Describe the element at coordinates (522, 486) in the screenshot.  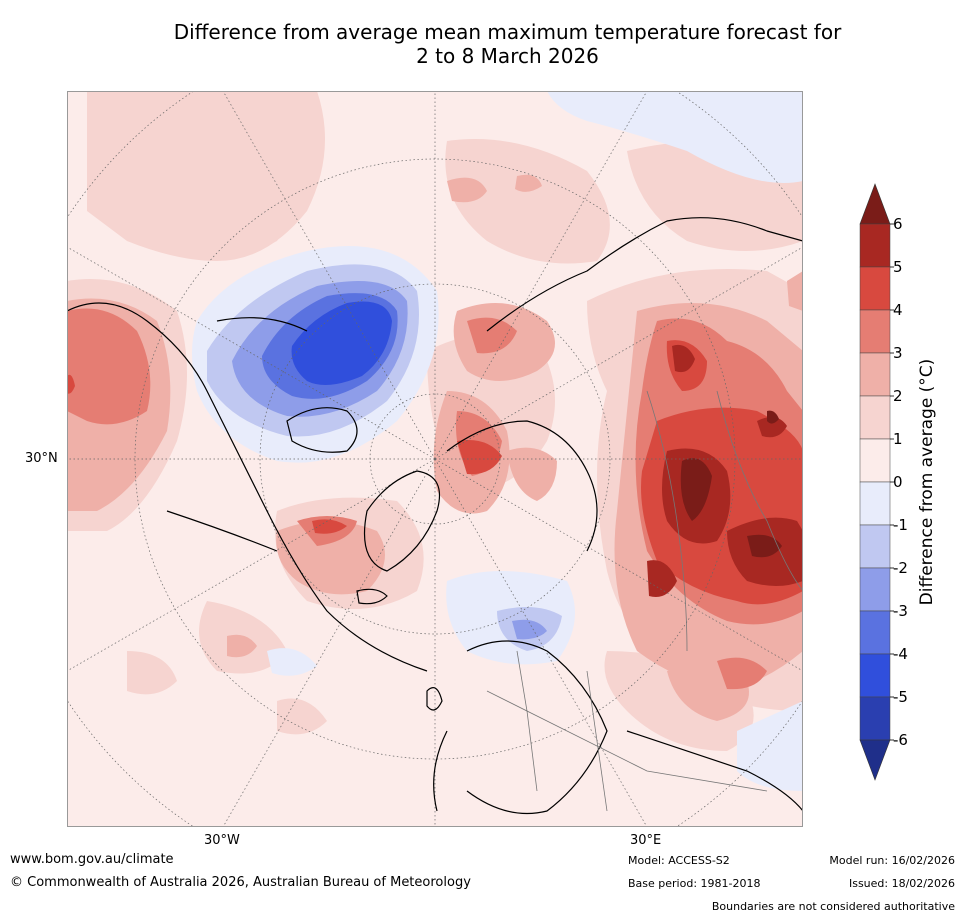
I see `scandinavia-barents-coast` at that location.